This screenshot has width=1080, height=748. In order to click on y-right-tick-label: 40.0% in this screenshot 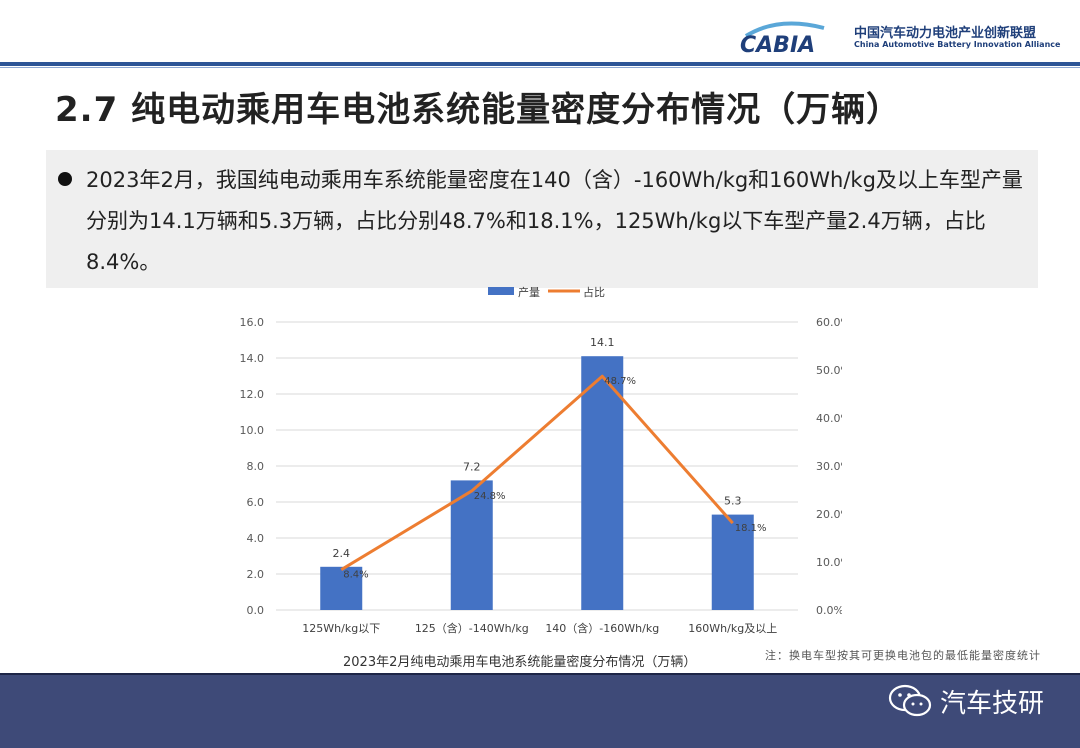, I will do `click(829, 418)`.